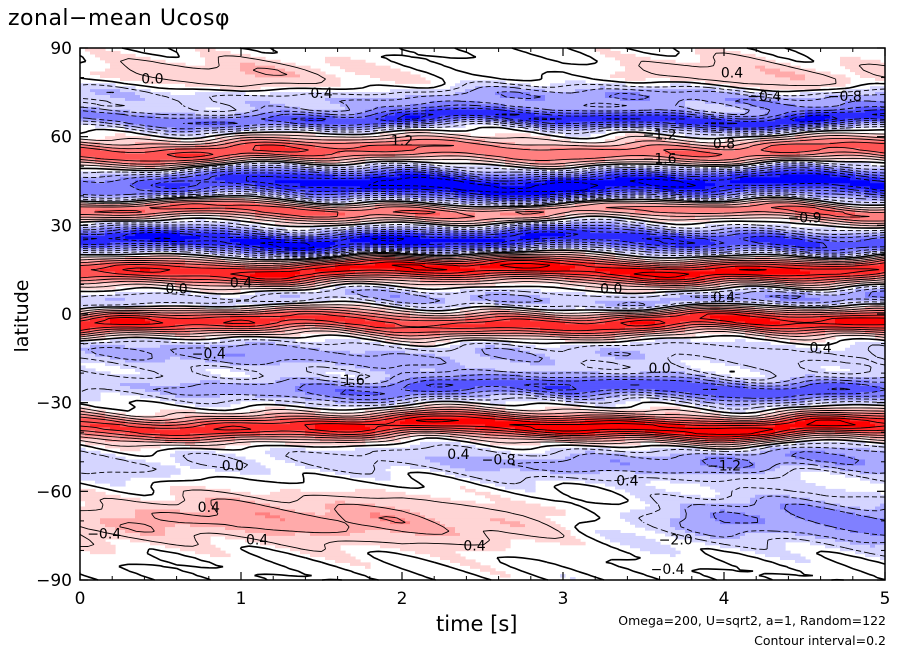 This screenshot has height=658, width=904. I want to click on contour-label: 1.6, so click(354, 381).